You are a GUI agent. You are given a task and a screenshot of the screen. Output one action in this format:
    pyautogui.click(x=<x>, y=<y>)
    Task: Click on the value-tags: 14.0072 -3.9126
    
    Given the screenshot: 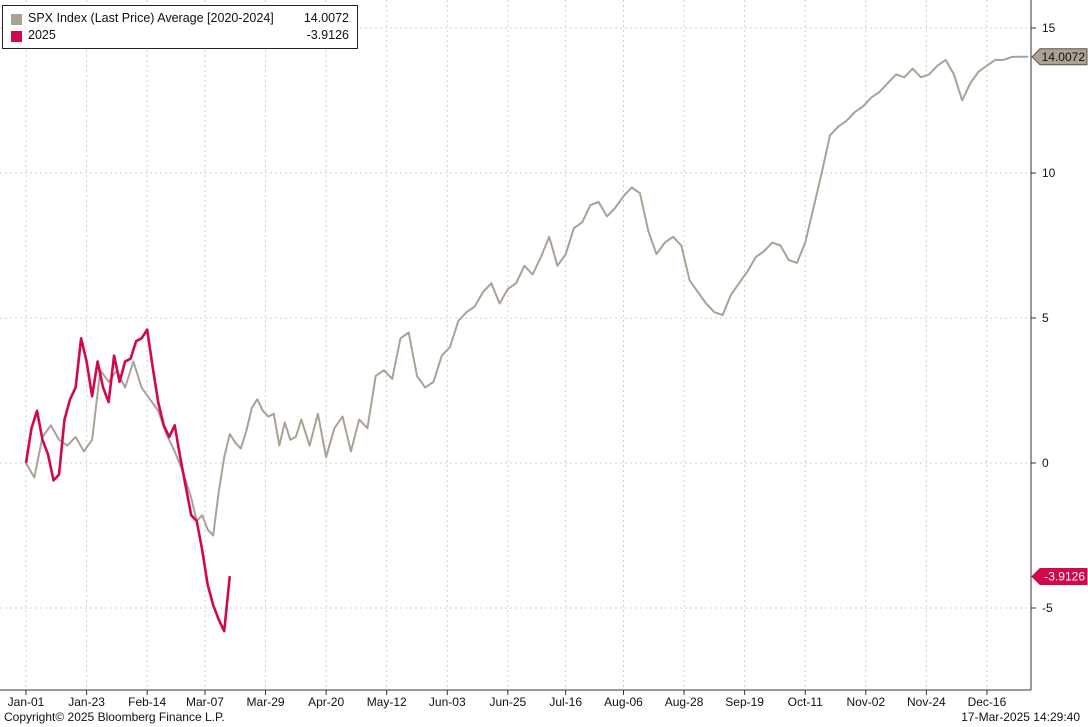 What is the action you would take?
    pyautogui.click(x=1059, y=316)
    